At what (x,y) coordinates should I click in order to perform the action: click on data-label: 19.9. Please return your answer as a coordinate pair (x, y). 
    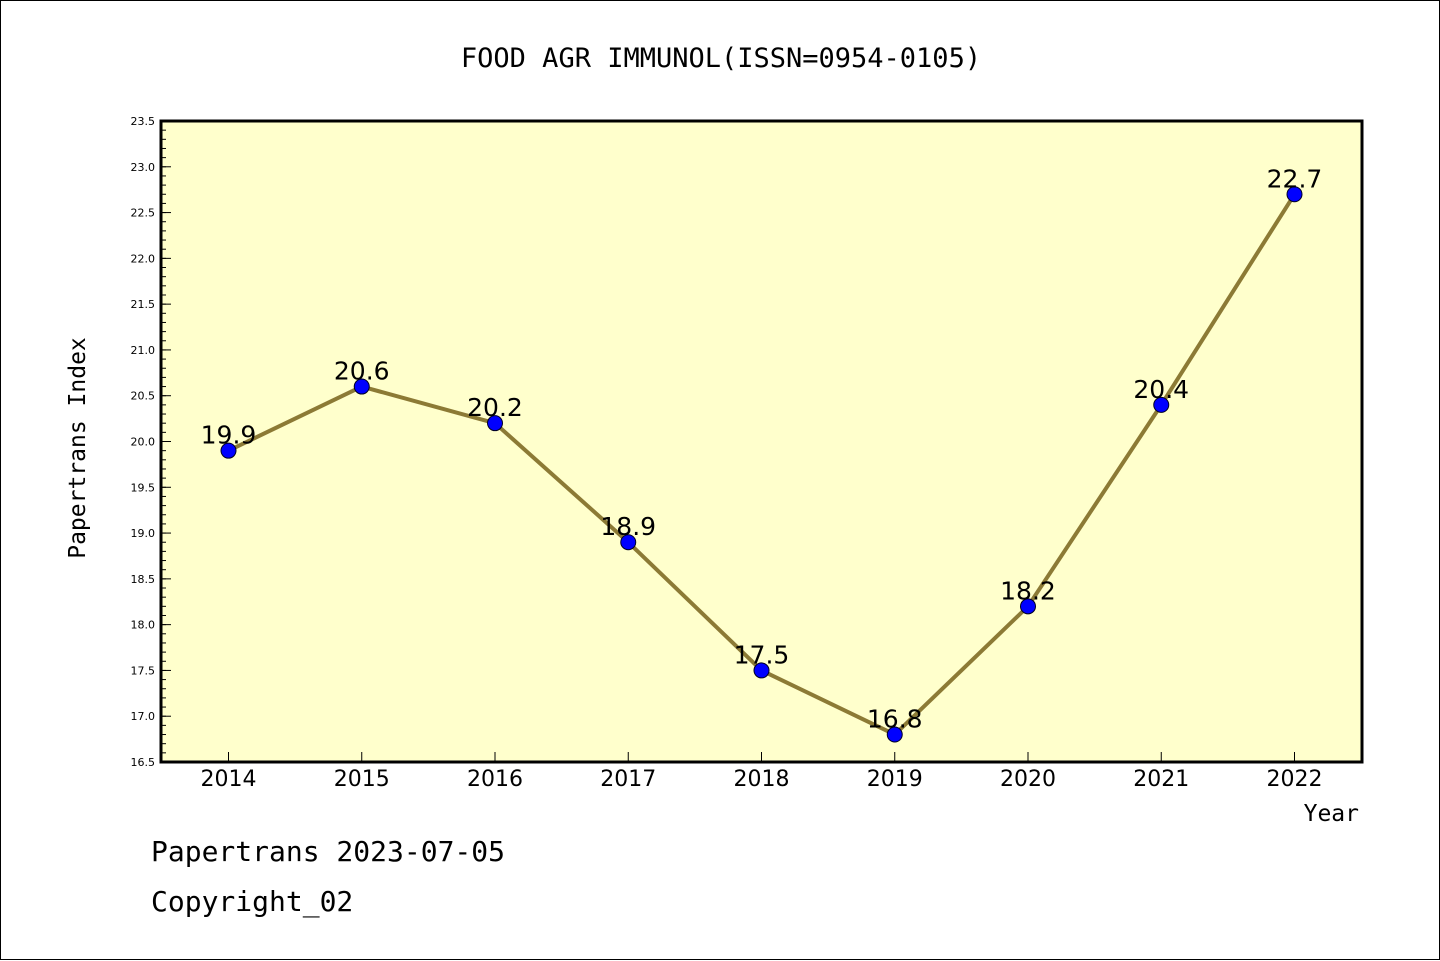
    Looking at the image, I should click on (229, 435).